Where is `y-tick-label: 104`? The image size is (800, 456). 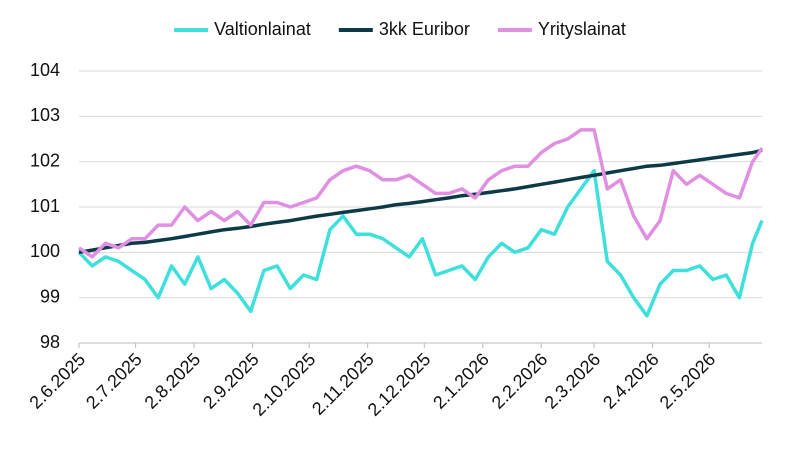
y-tick-label: 104 is located at coordinates (45, 70).